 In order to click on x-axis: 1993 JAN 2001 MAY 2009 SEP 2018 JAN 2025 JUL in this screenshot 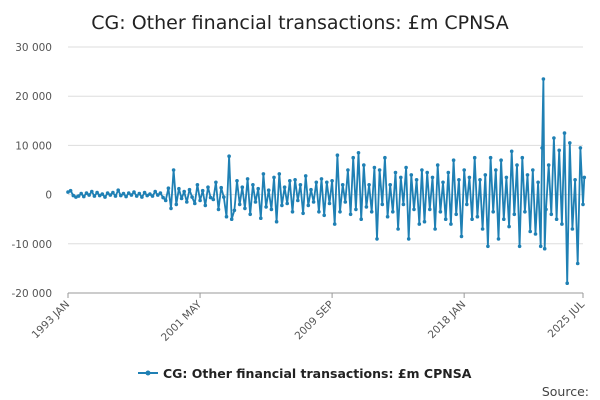, I will do `click(308, 318)`.